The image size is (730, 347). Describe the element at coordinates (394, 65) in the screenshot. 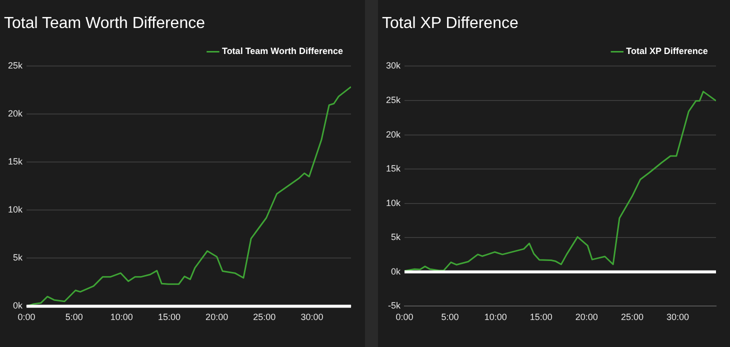

I see `y-tick-label: 30k` at that location.